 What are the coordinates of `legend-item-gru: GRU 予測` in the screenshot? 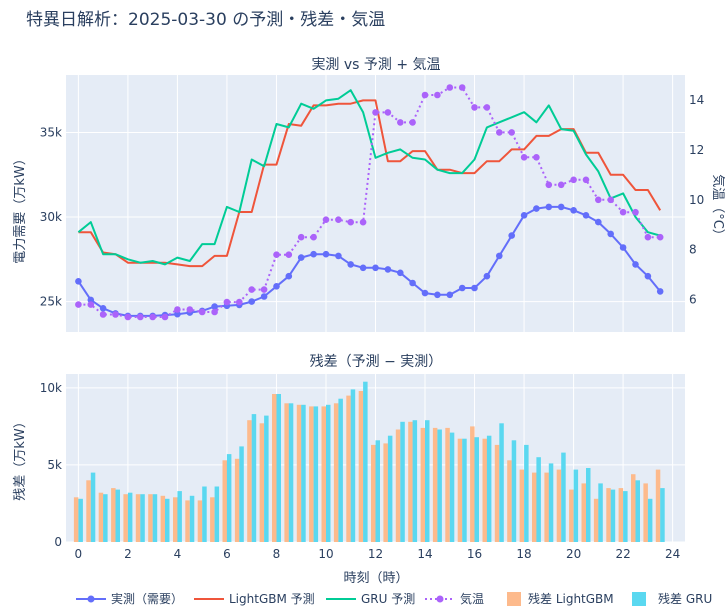 It's located at (370, 599).